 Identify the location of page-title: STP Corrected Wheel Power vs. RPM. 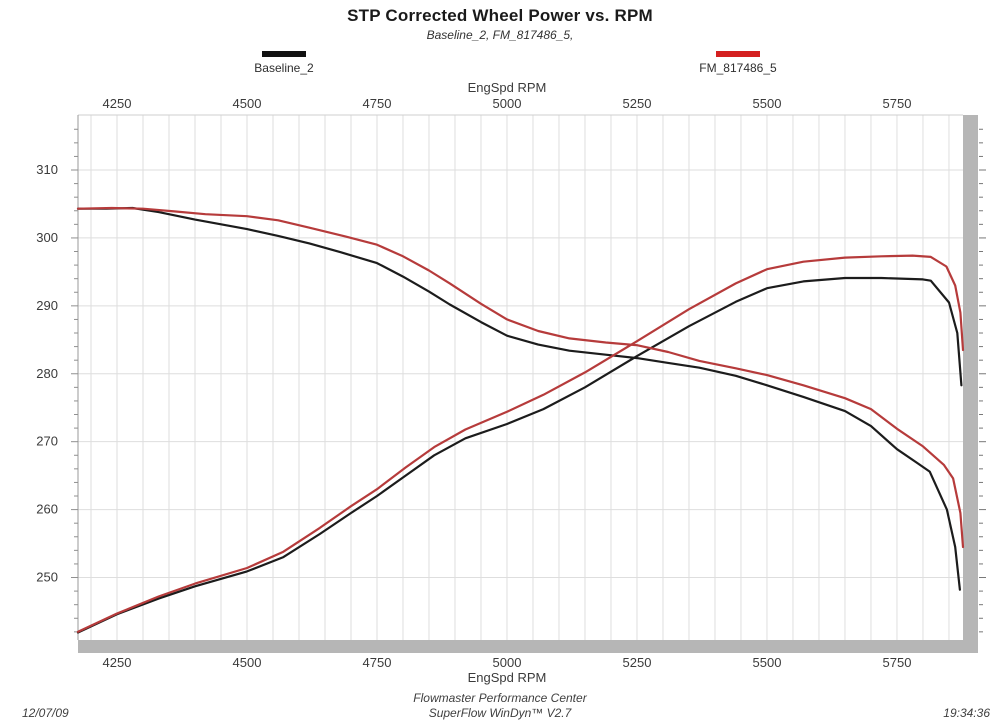
(500, 15).